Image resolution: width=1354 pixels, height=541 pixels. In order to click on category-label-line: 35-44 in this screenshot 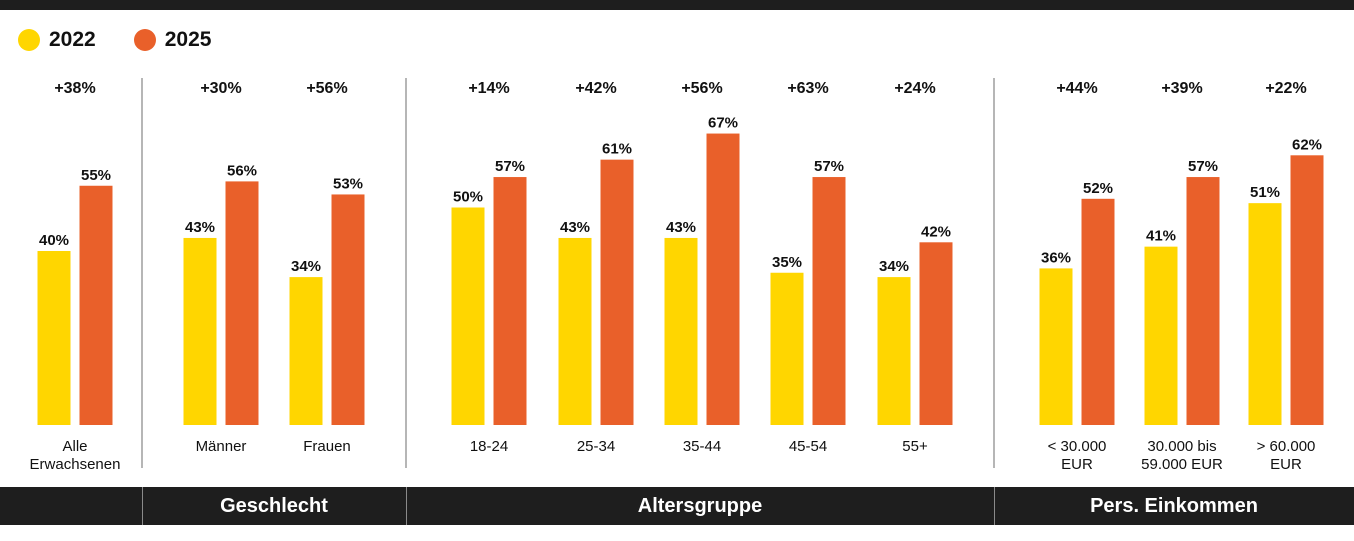, I will do `click(702, 446)`.